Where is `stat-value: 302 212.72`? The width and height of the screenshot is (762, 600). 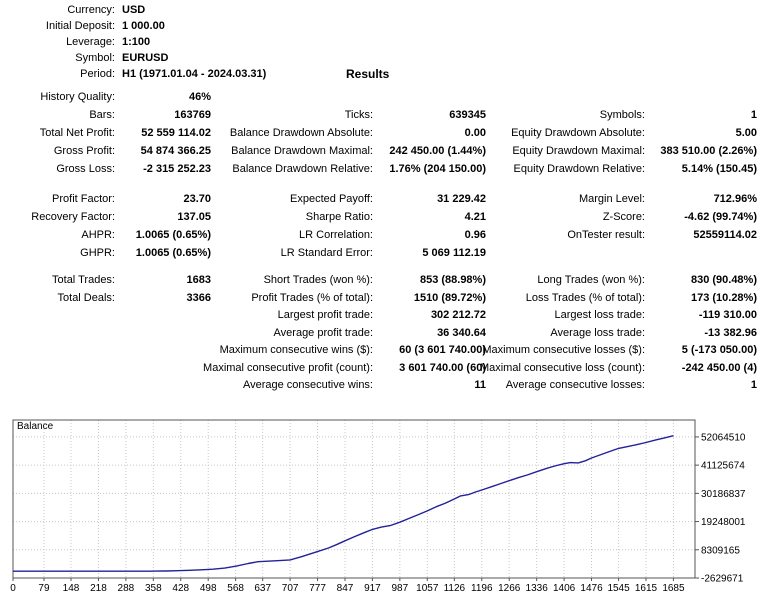
stat-value: 302 212.72 is located at coordinates (458, 315).